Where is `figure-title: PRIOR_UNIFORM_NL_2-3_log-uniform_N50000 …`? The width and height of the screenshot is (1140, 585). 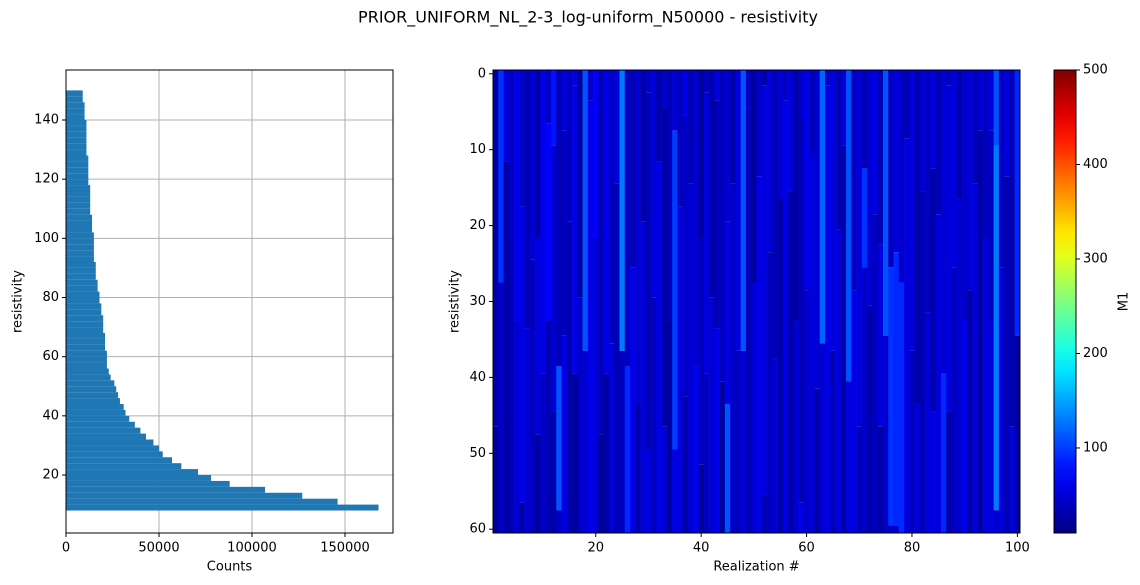 figure-title: PRIOR_UNIFORM_NL_2-3_log-uniform_N50000 … is located at coordinates (588, 18).